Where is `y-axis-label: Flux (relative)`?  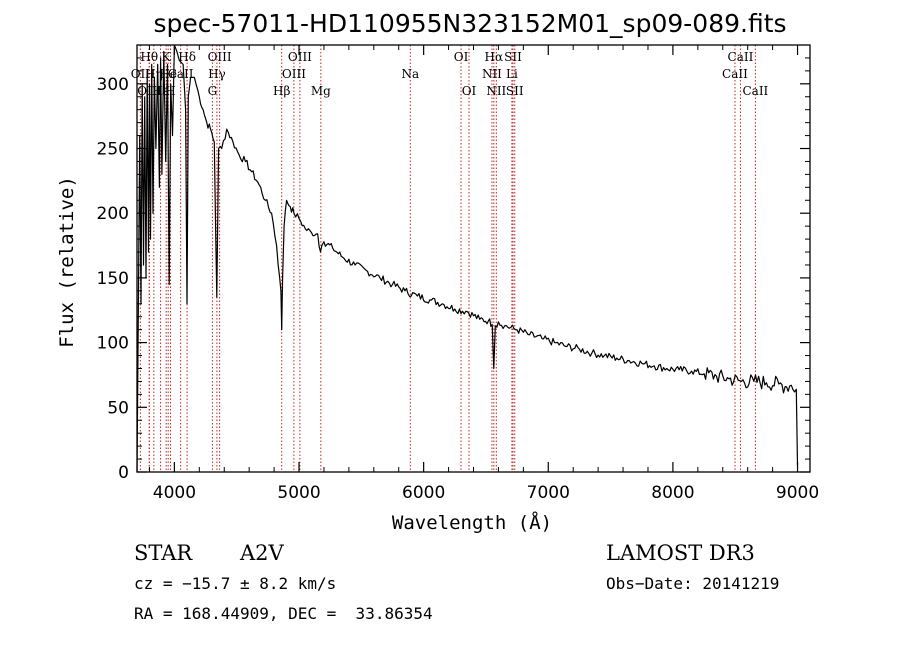 y-axis-label: Flux (relative) is located at coordinates (67, 262).